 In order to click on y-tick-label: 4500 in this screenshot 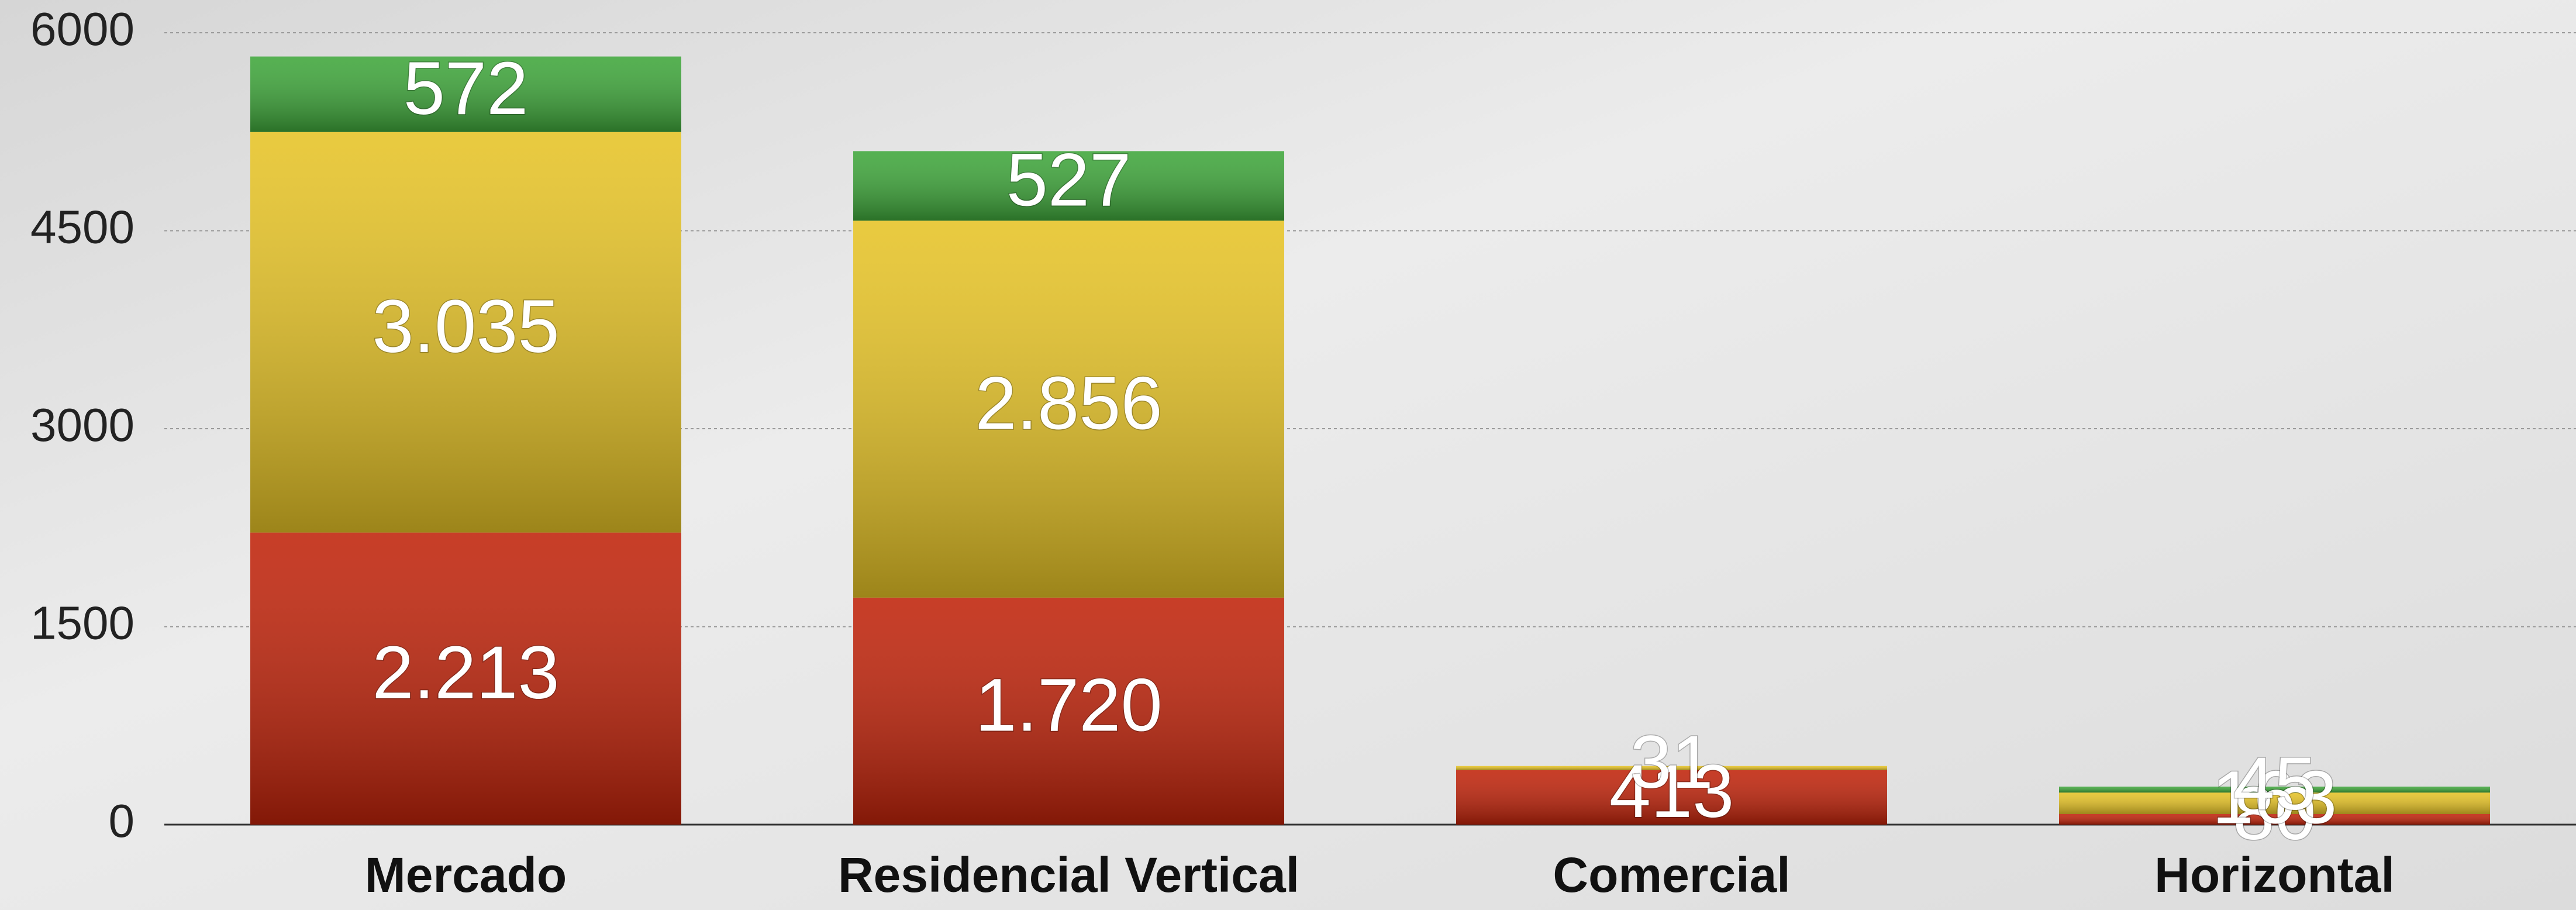, I will do `click(83, 227)`.